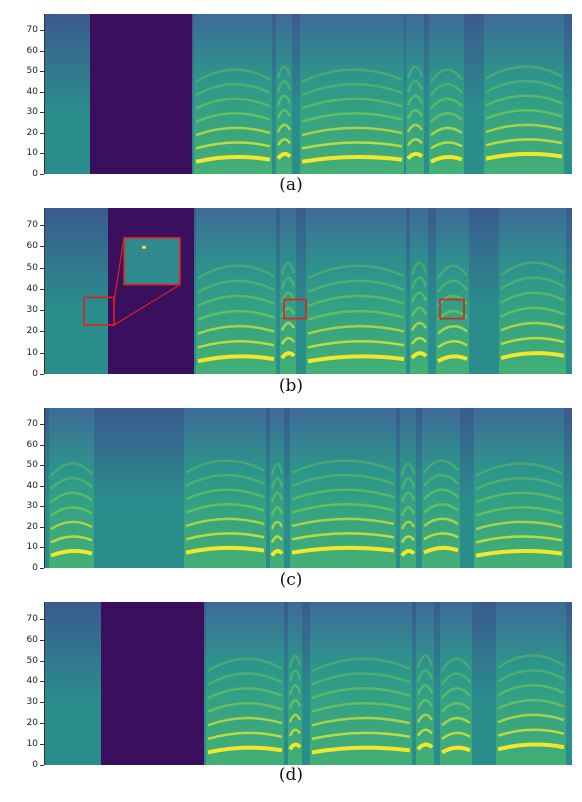  What do you see at coordinates (141, 94) in the screenshot?
I see `silence-band` at bounding box center [141, 94].